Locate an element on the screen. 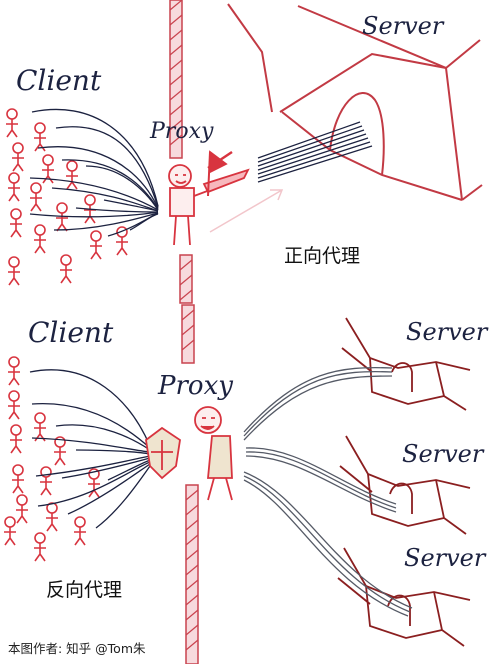 The height and width of the screenshot is (664, 494). reverse-server-label-3: Server is located at coordinates (445, 558).